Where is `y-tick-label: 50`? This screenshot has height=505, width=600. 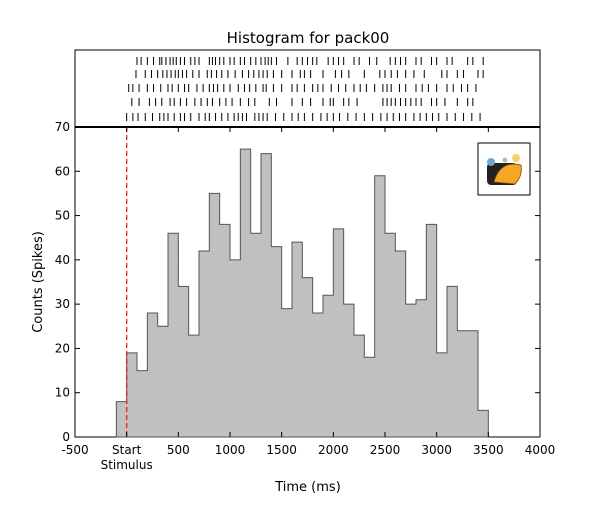 y-tick-label: 50 is located at coordinates (62, 216).